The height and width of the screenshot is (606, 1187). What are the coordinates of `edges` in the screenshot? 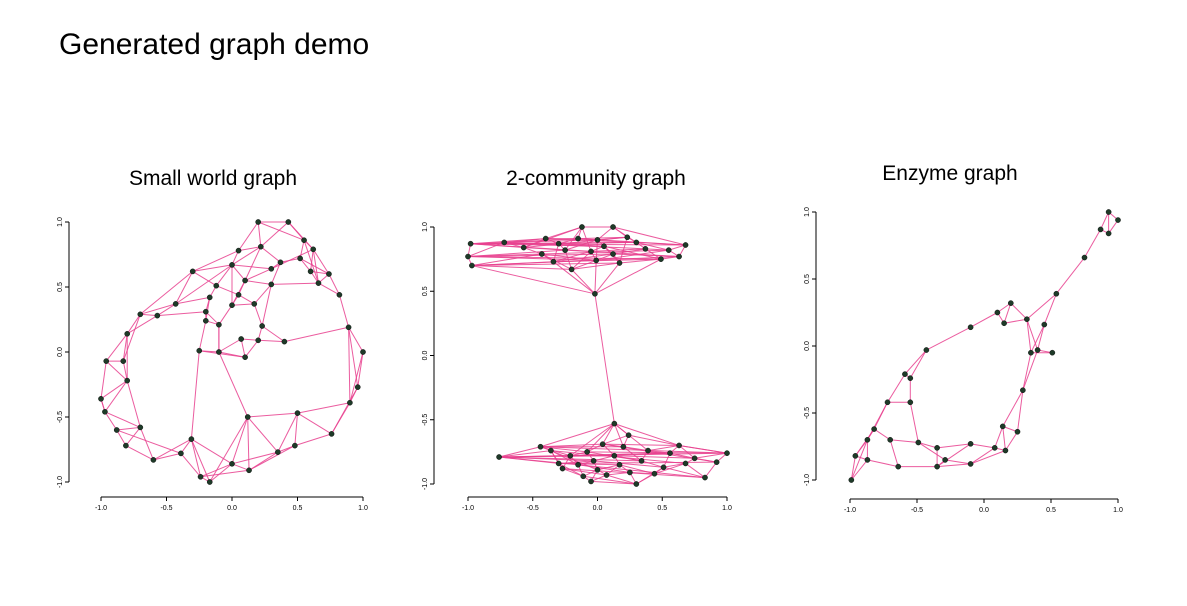 It's located at (597, 355).